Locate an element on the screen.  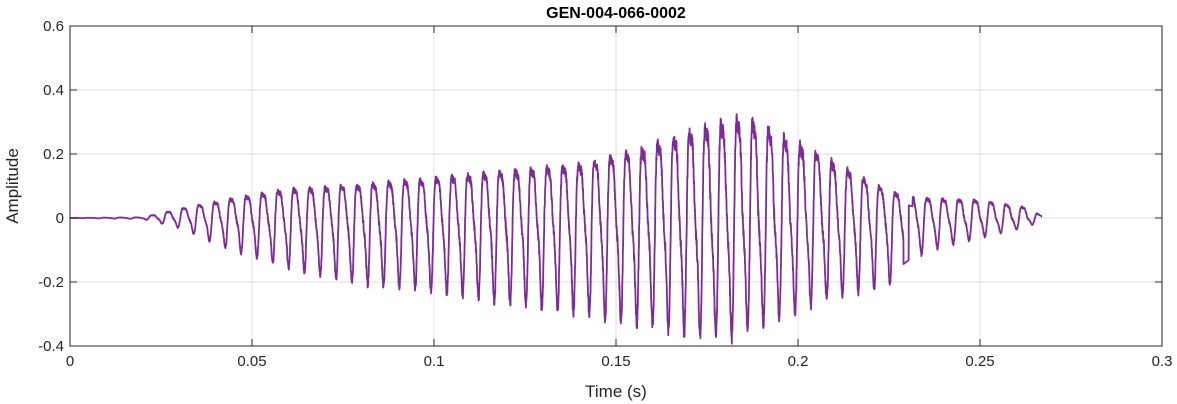
y-axis-label: Amplitude is located at coordinates (12, 186).